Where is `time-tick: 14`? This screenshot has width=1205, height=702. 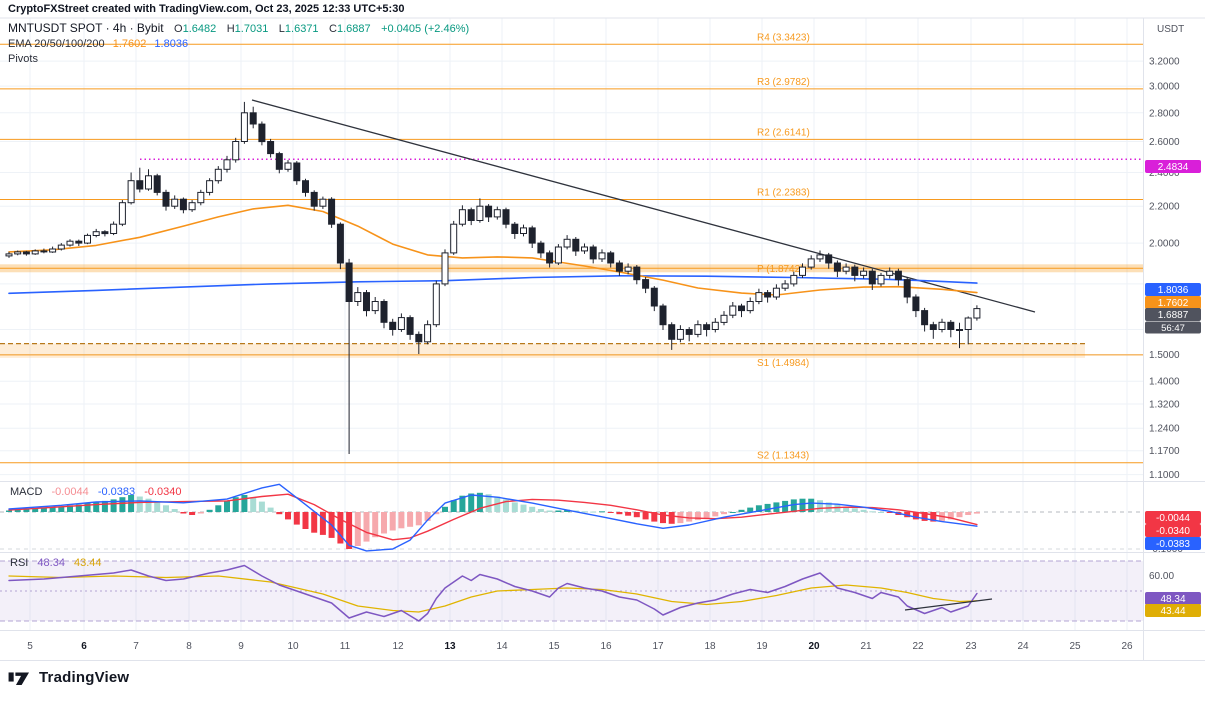 time-tick: 14 is located at coordinates (502, 646).